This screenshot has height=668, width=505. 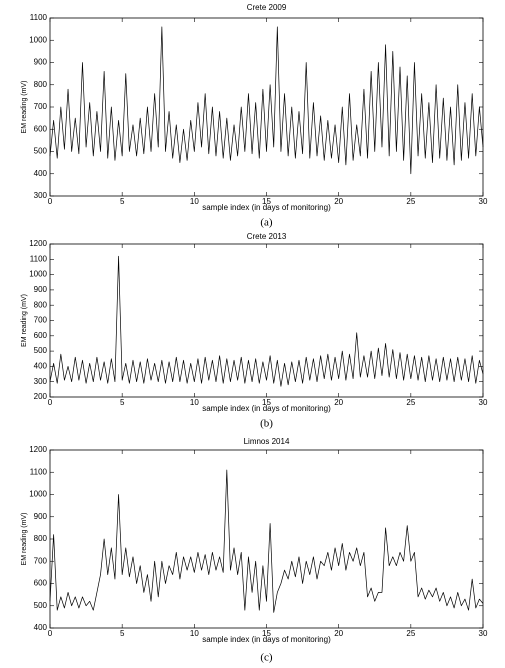 I want to click on chart-title: Limnos 2014, so click(x=267, y=441).